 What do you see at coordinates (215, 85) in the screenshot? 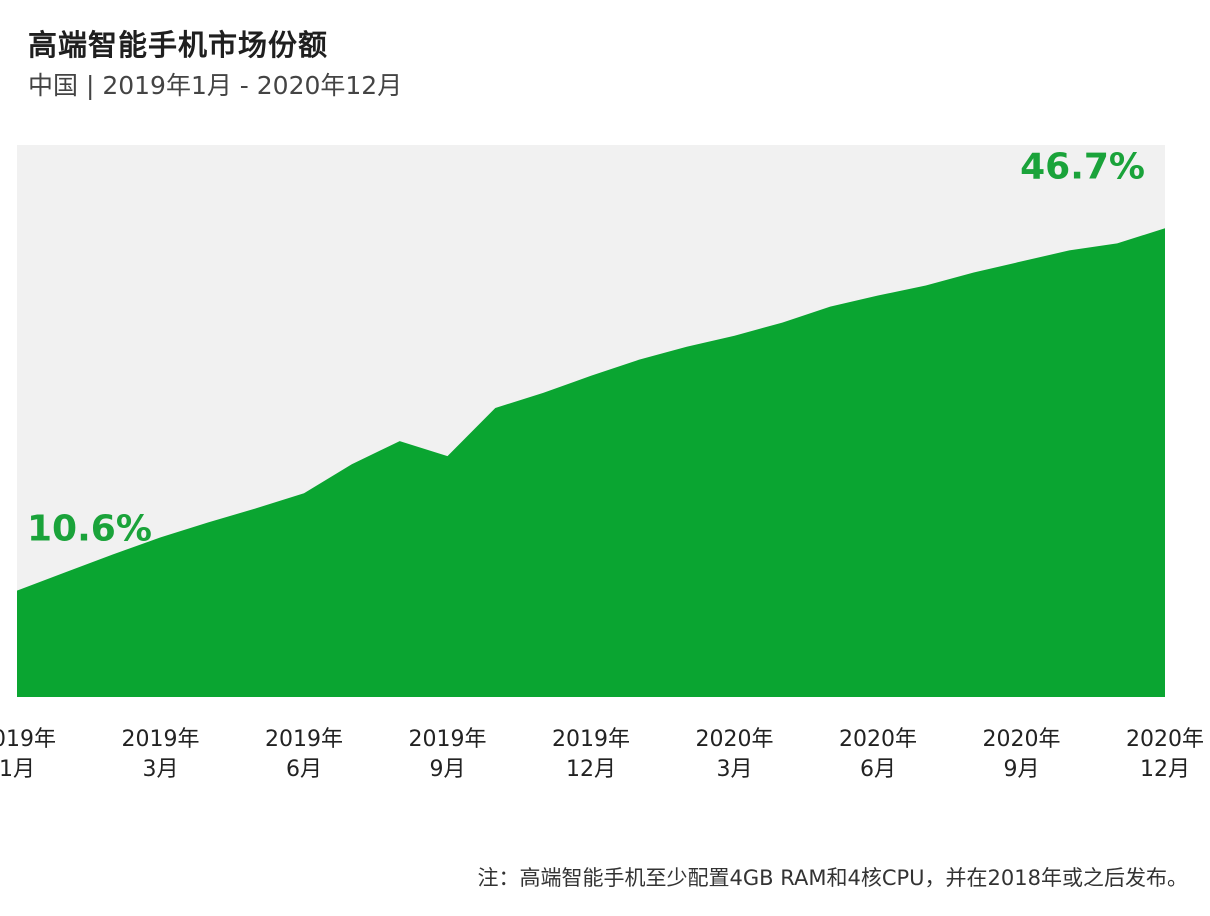
I see `chart-subtitle: 中国 | 2019年1月 - 2020年12月` at bounding box center [215, 85].